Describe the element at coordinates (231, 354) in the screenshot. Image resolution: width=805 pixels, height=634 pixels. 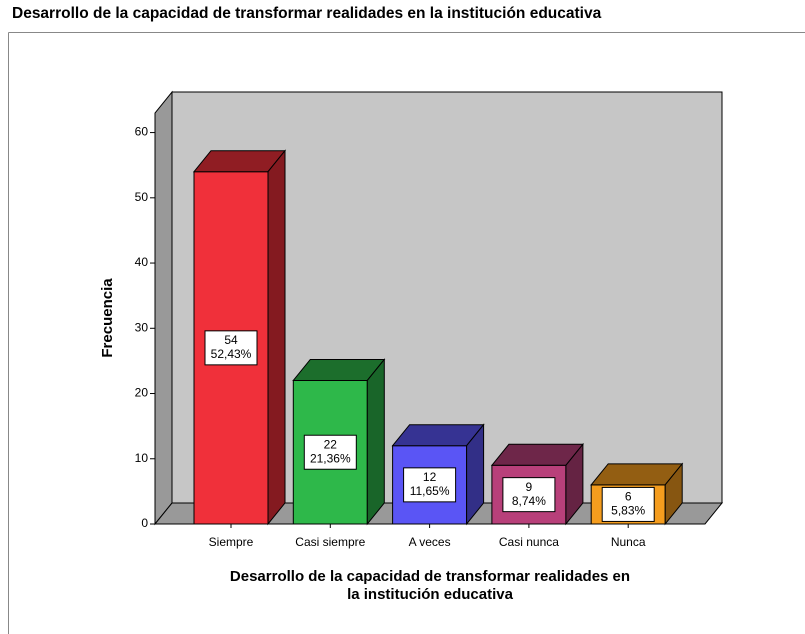
I see `percent-label: 52,43%` at that location.